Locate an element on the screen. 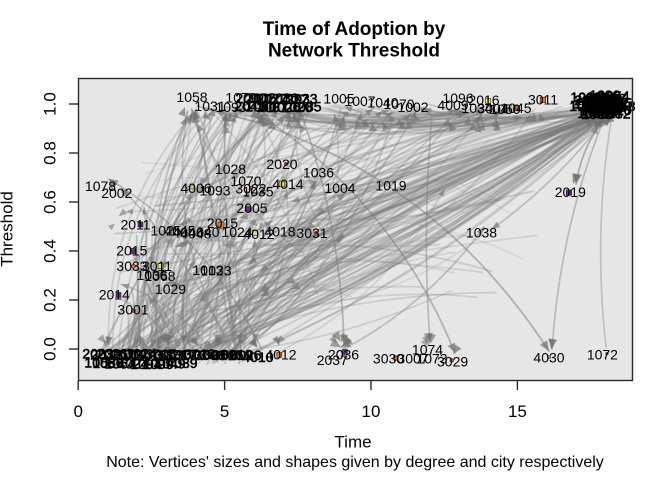 This screenshot has width=672, height=480. svg-text: 1090 is located at coordinates (604, 95).